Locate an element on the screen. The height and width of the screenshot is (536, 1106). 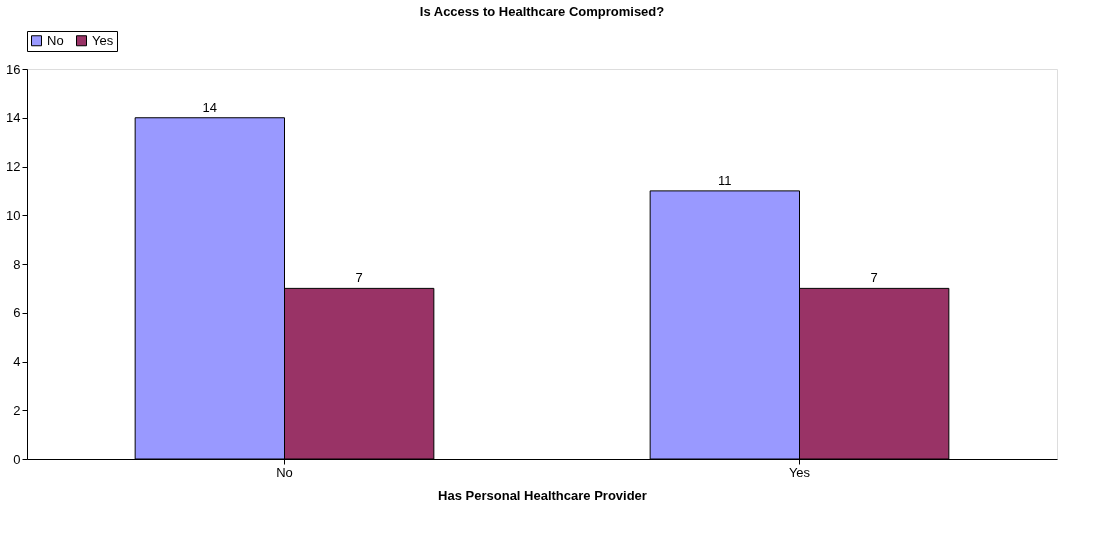
y-tick-label: 12 is located at coordinates (13, 166).